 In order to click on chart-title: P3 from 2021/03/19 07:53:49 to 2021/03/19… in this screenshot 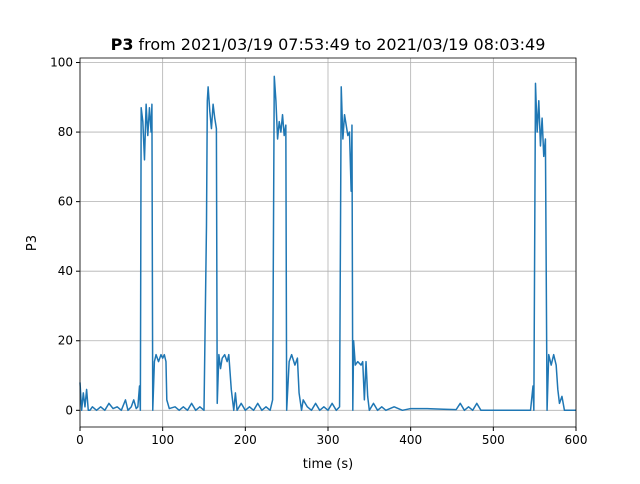, I will do `click(328, 44)`.